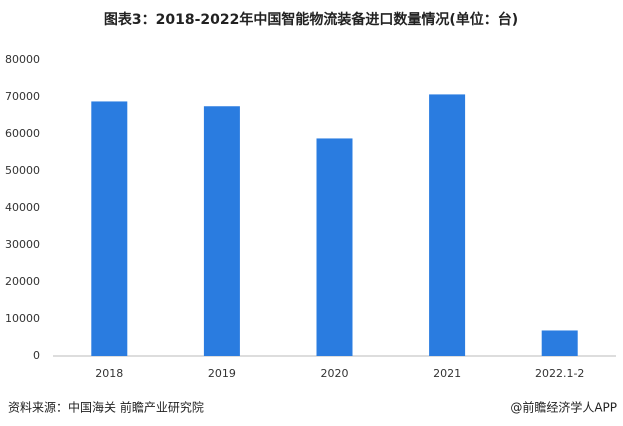 This screenshot has height=426, width=623. Describe the element at coordinates (335, 373) in the screenshot. I see `x-tick-label: 2020` at that location.